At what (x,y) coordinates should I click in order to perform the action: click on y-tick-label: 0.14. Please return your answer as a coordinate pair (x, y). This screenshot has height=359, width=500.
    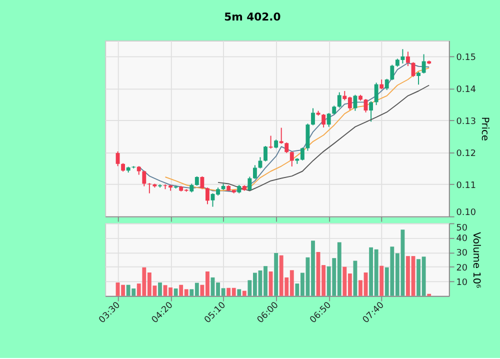
    Looking at the image, I should click on (466, 89).